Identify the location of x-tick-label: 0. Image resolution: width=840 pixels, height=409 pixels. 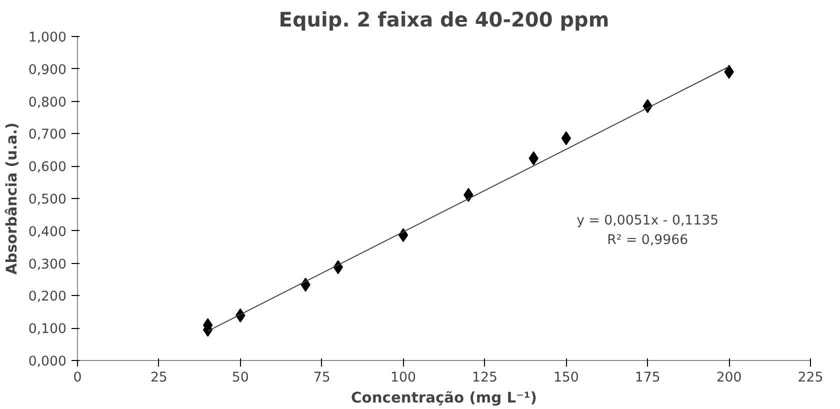
(77, 378).